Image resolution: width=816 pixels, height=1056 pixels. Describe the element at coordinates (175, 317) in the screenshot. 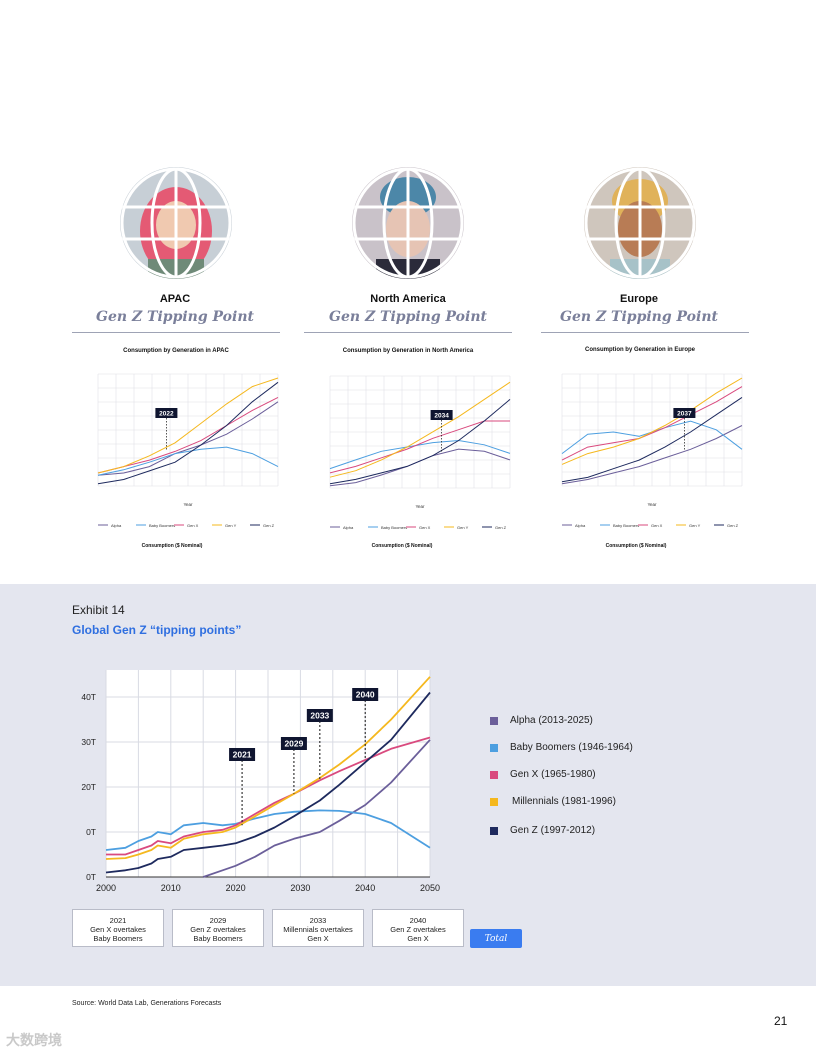

I see `region-subtitle-apac: Gen Z Tipping Point` at that location.